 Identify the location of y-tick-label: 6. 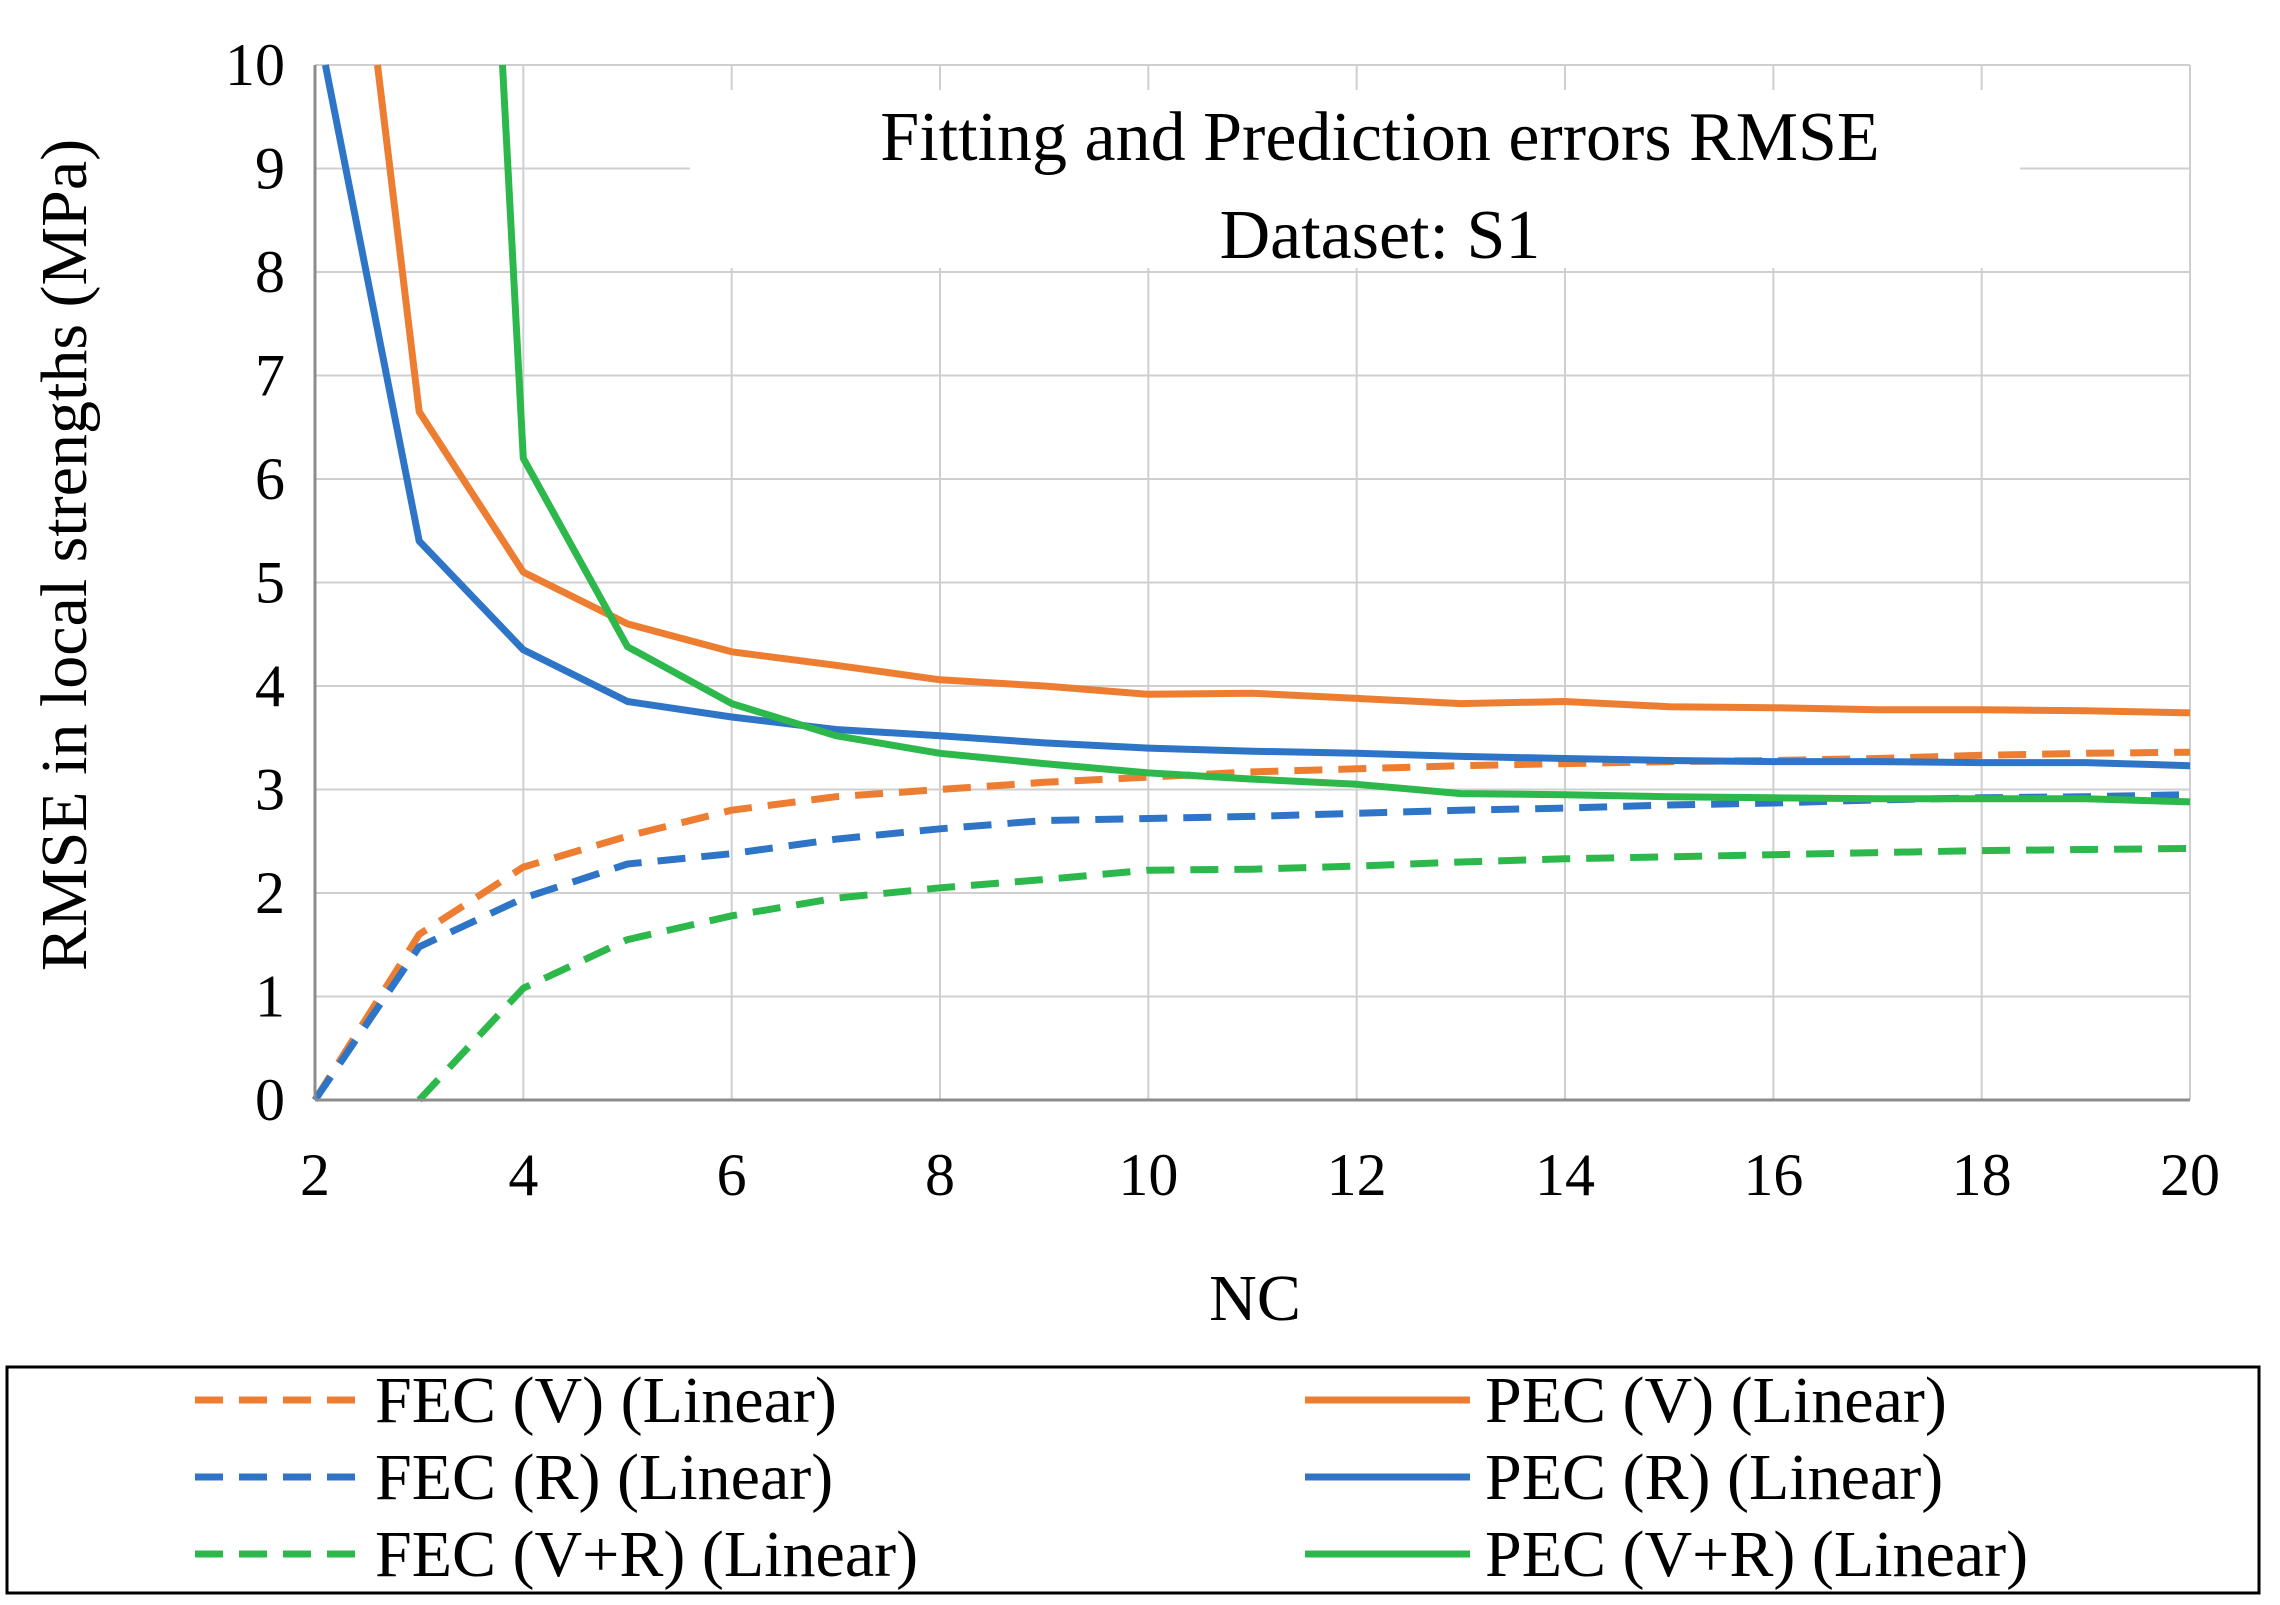
(270, 479).